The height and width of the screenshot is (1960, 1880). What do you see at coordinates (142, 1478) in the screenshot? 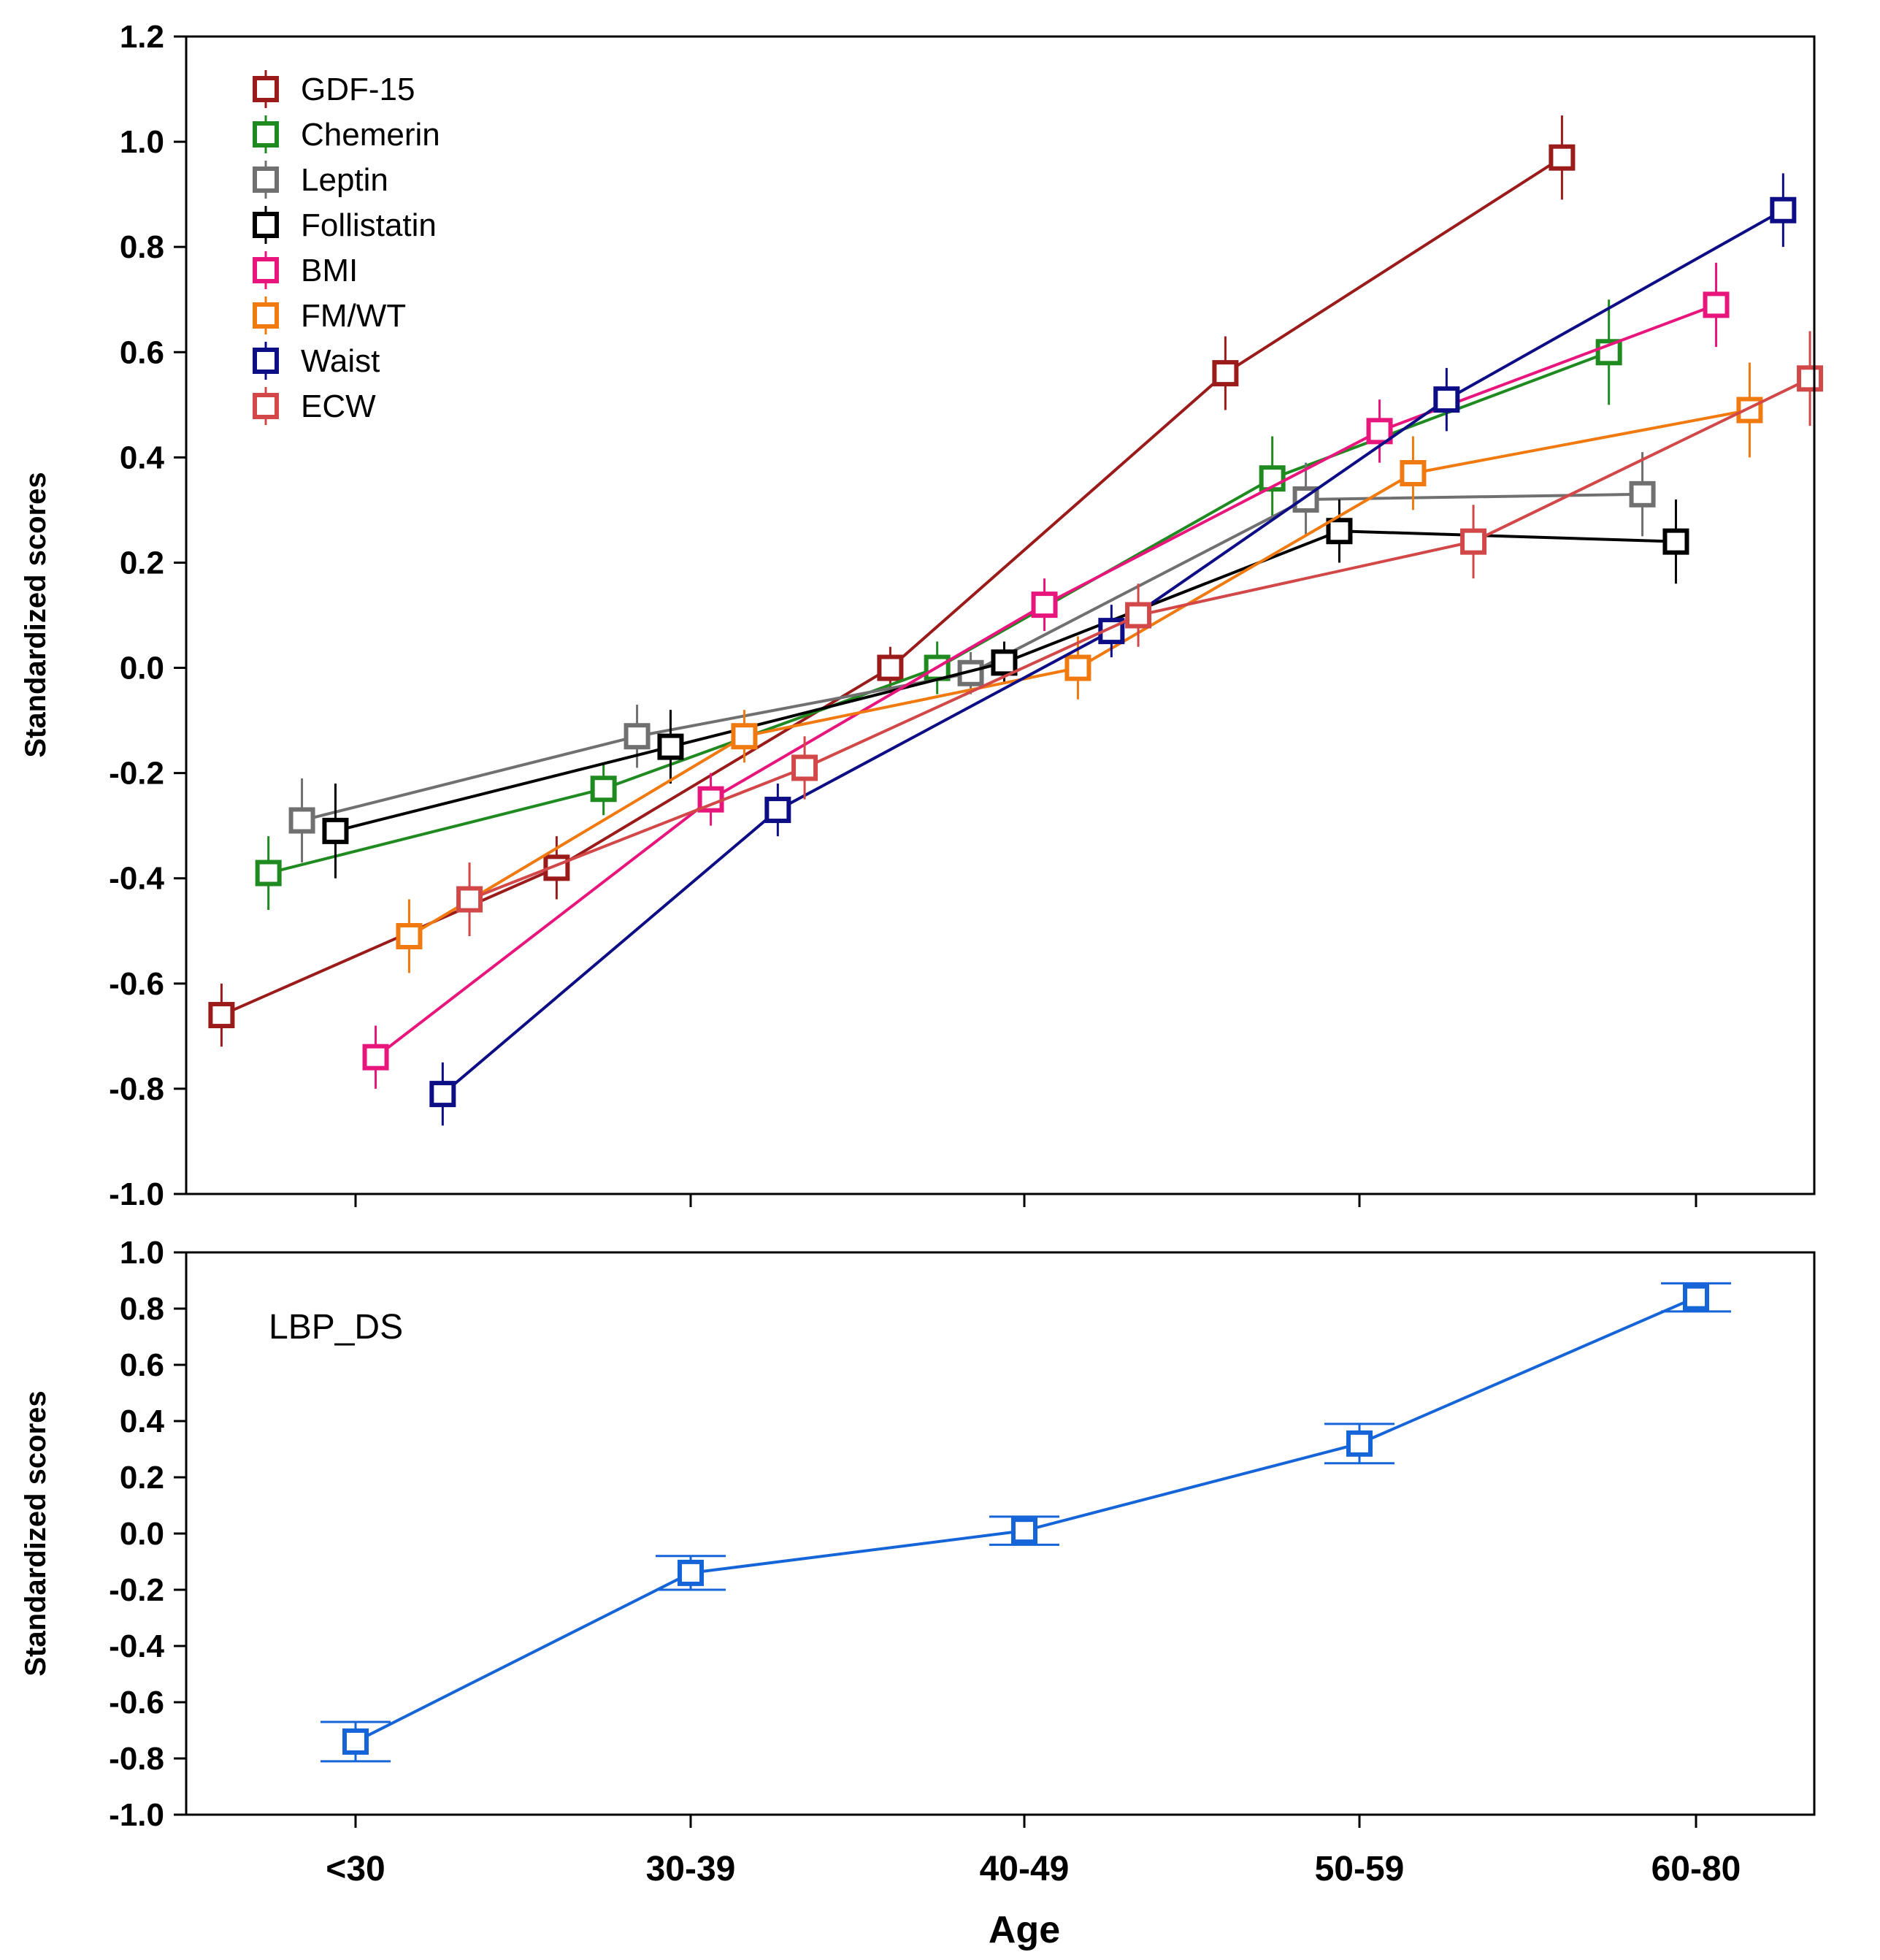
I see `bottom-y-tick-label: 0.2` at bounding box center [142, 1478].